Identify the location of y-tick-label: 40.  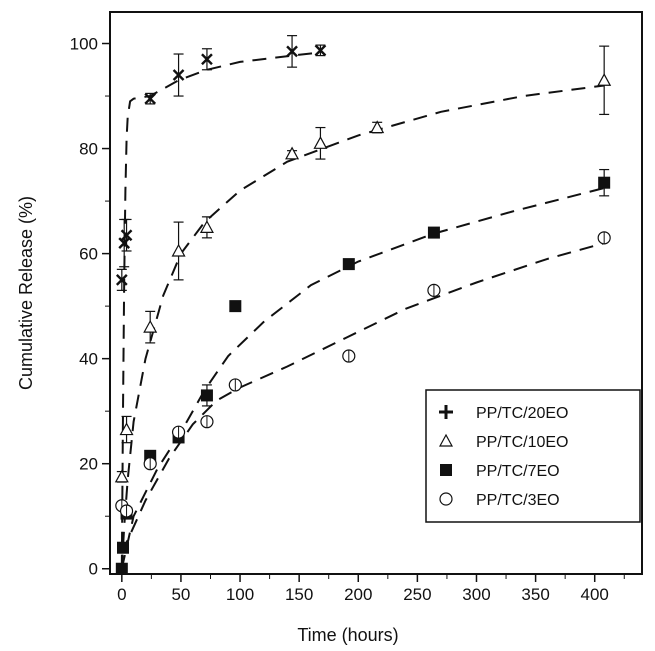
(88, 359).